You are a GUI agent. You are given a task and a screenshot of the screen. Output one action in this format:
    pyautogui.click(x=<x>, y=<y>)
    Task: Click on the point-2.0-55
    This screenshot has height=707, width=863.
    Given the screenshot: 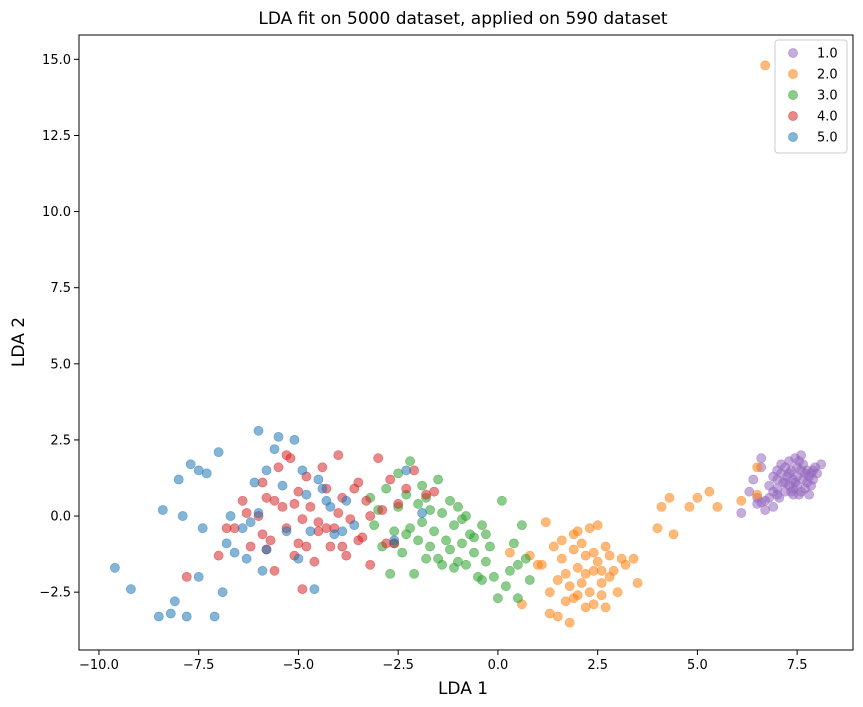 What is the action you would take?
    pyautogui.click(x=757, y=467)
    